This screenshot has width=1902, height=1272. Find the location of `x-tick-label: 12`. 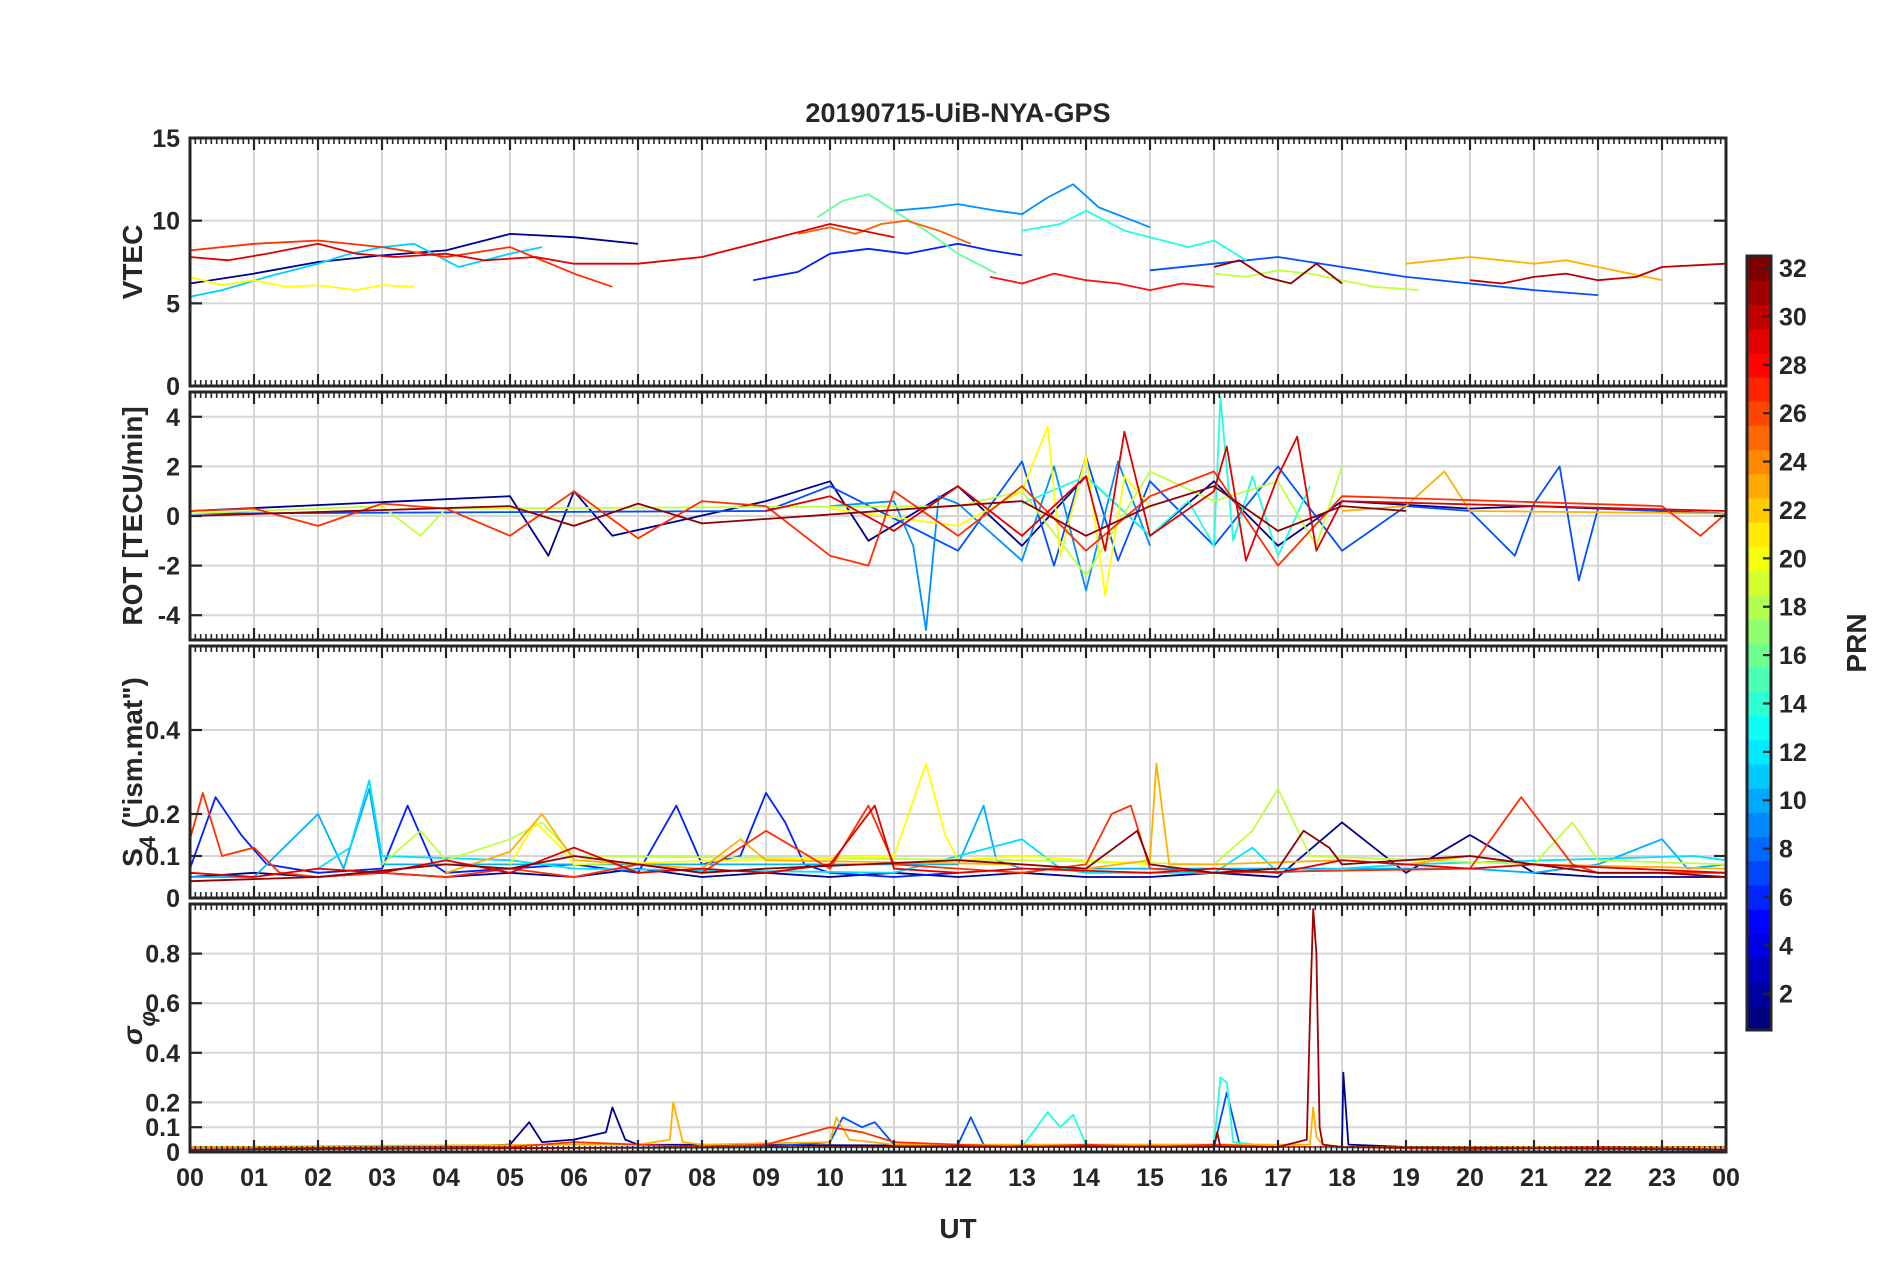

x-tick-label: 12 is located at coordinates (958, 1178).